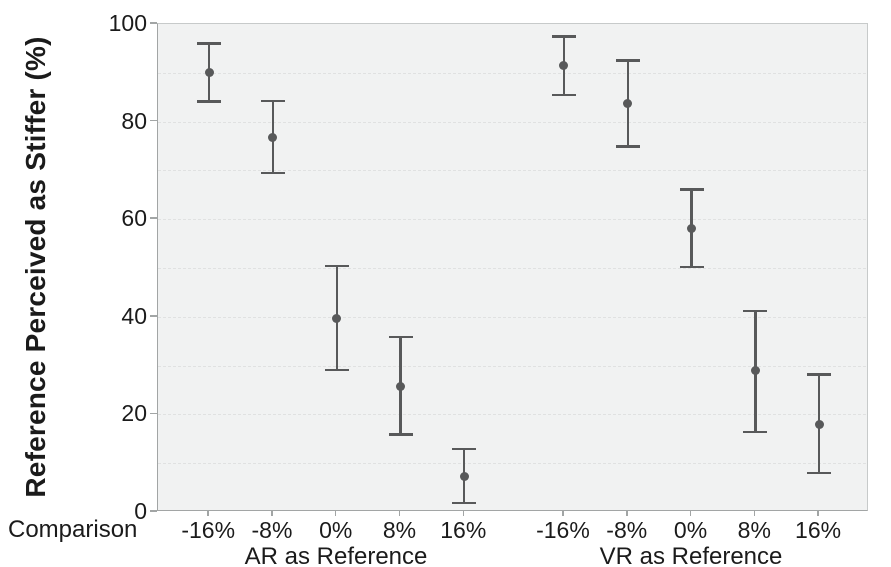  Describe the element at coordinates (134, 120) in the screenshot. I see `y-tick-label: 80` at that location.